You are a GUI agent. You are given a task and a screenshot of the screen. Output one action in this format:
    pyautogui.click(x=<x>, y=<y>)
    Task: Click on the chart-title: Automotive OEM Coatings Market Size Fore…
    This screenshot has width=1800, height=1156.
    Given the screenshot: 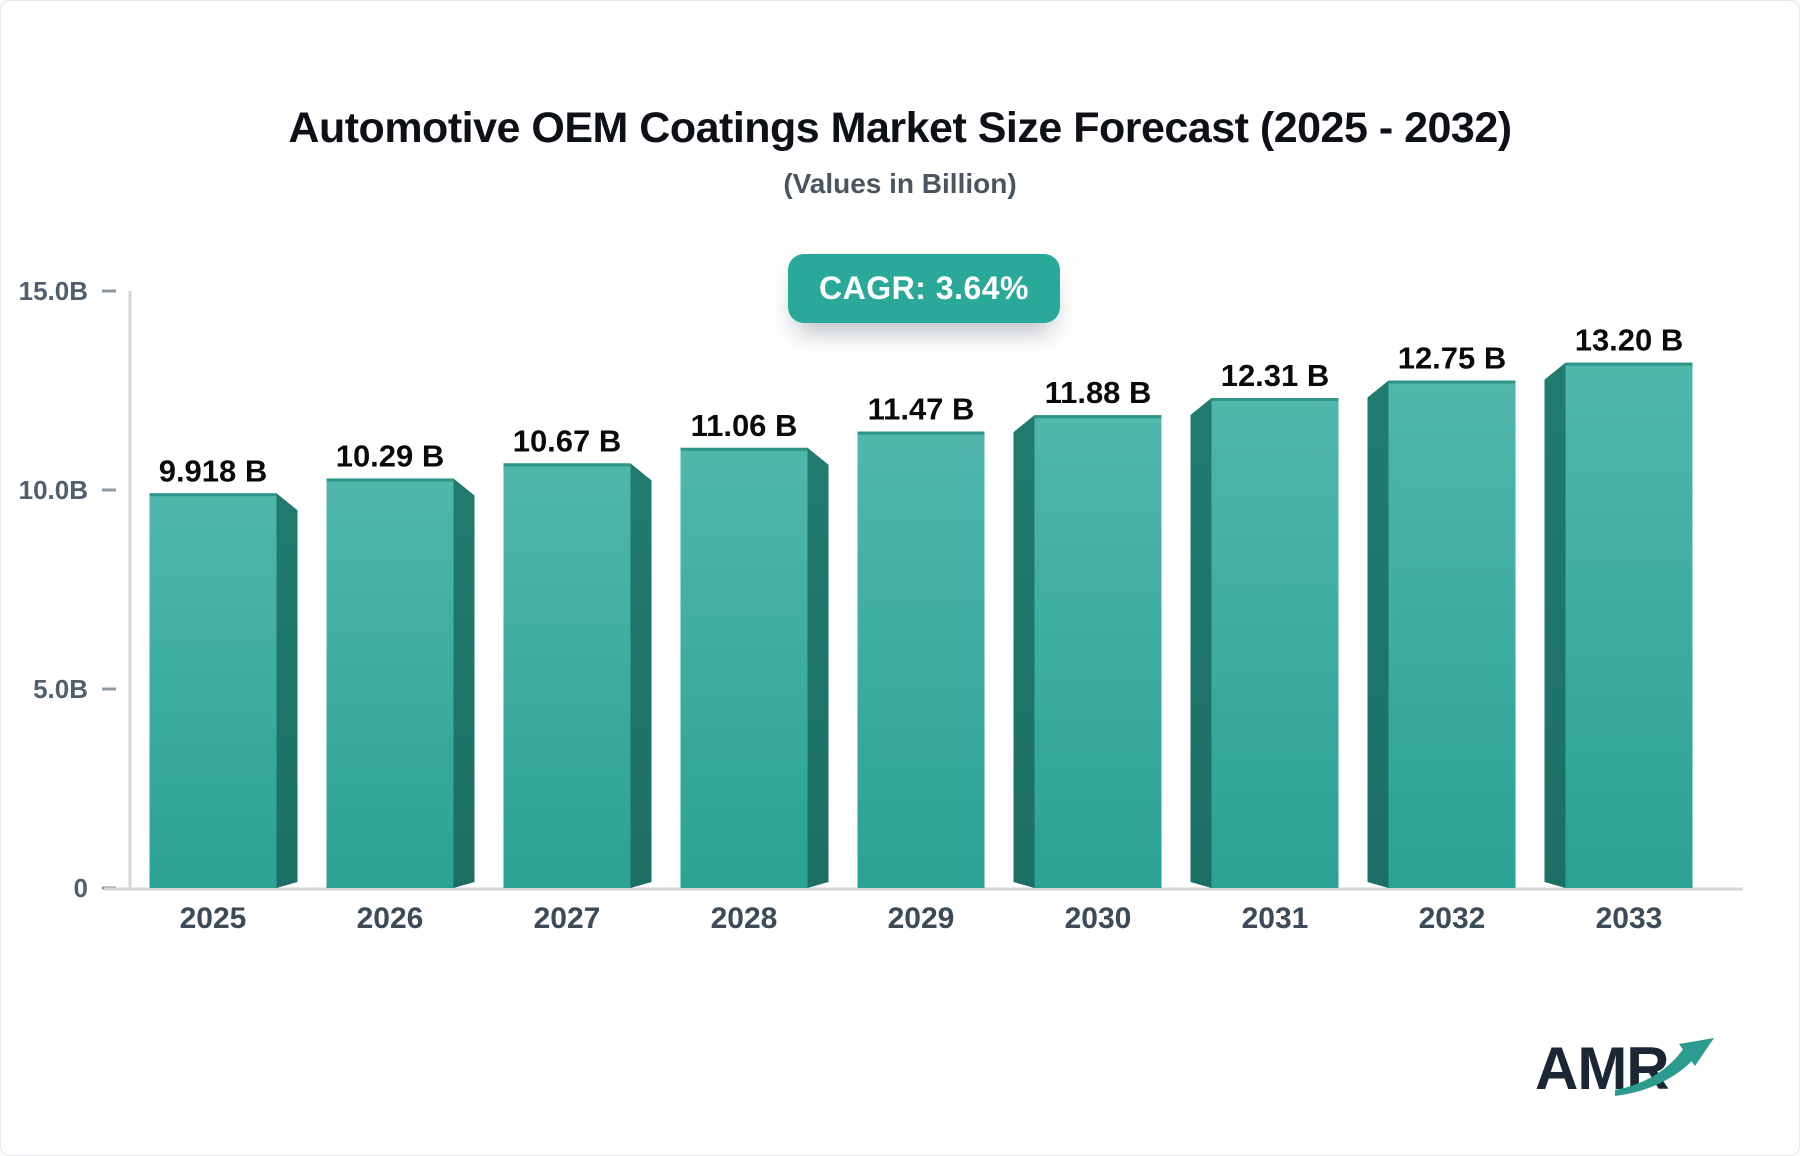 What is the action you would take?
    pyautogui.click(x=900, y=128)
    